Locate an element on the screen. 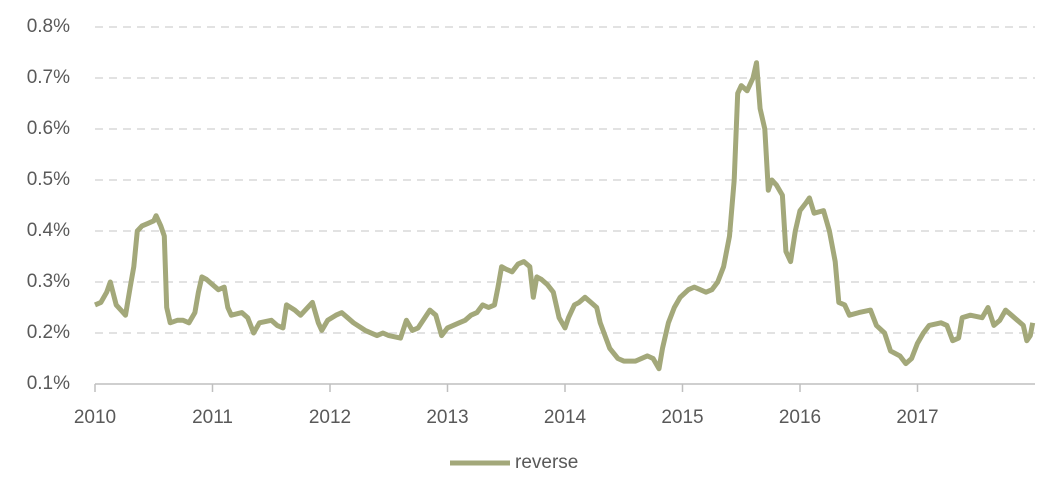 Image resolution: width=1056 pixels, height=483 pixels. x-tick-label: 2012 is located at coordinates (330, 417).